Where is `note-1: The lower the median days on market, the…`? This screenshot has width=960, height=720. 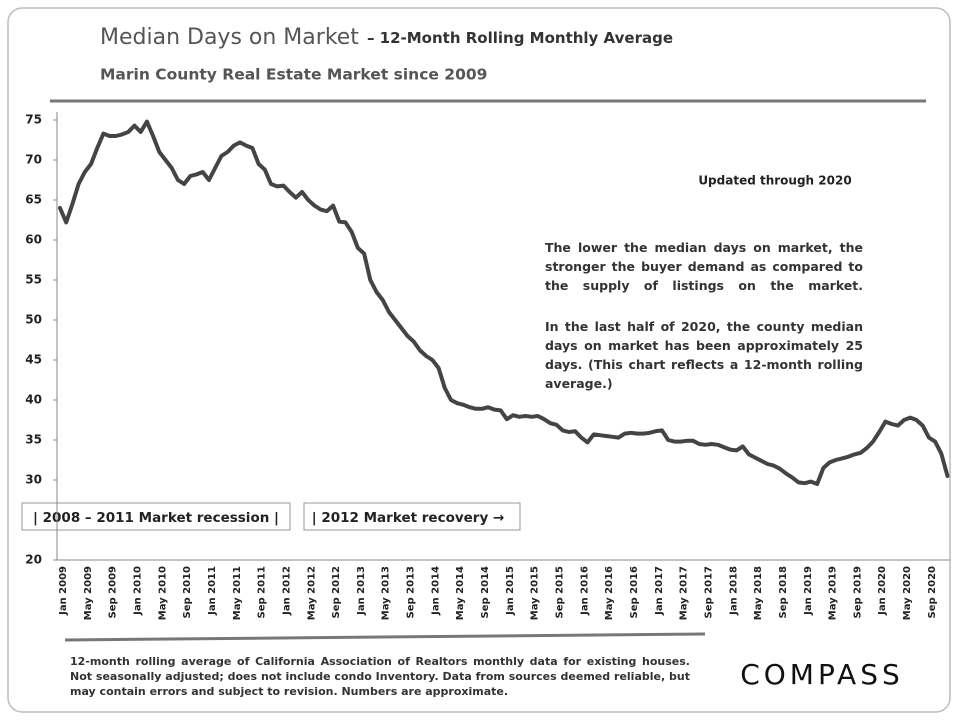
note-1: The lower the median days on market, the… is located at coordinates (704, 266).